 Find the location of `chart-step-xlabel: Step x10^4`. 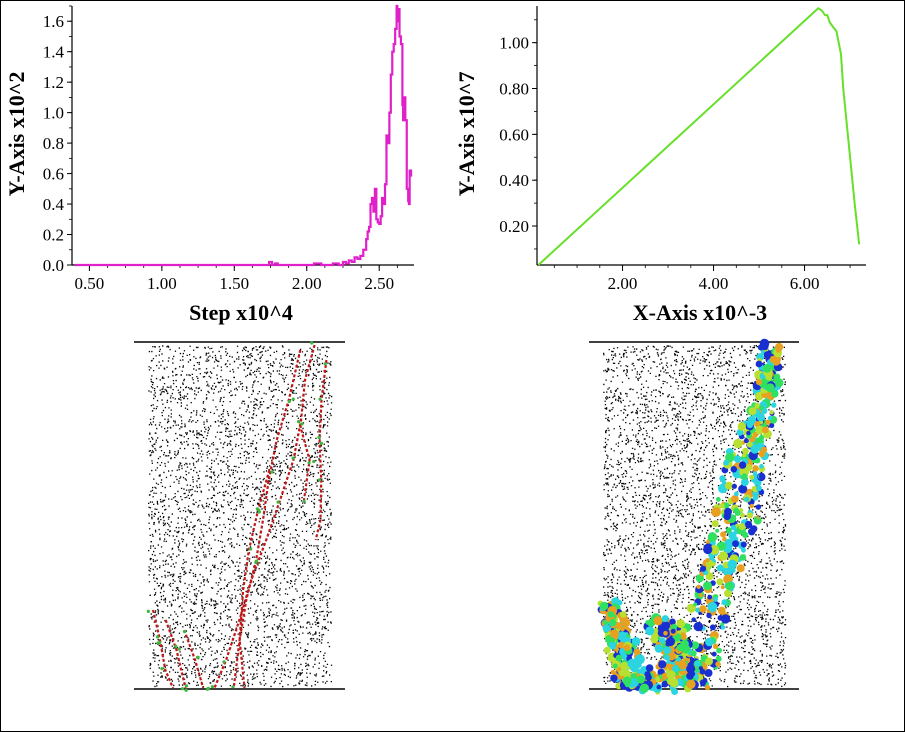

chart-step-xlabel: Step x10^4 is located at coordinates (241, 312).